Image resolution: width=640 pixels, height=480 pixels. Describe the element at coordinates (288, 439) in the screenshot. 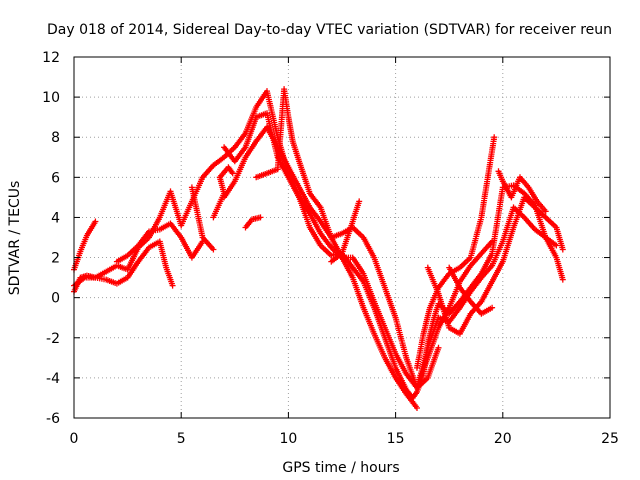

I see `x-tick-label: 10` at that location.